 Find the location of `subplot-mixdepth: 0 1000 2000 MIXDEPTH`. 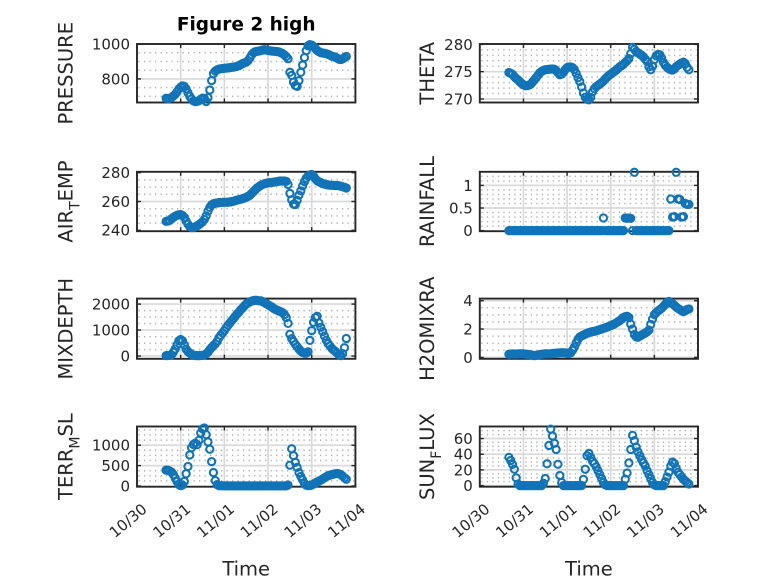

subplot-mixdepth: 0 1000 2000 MIXDEPTH is located at coordinates (206, 329).